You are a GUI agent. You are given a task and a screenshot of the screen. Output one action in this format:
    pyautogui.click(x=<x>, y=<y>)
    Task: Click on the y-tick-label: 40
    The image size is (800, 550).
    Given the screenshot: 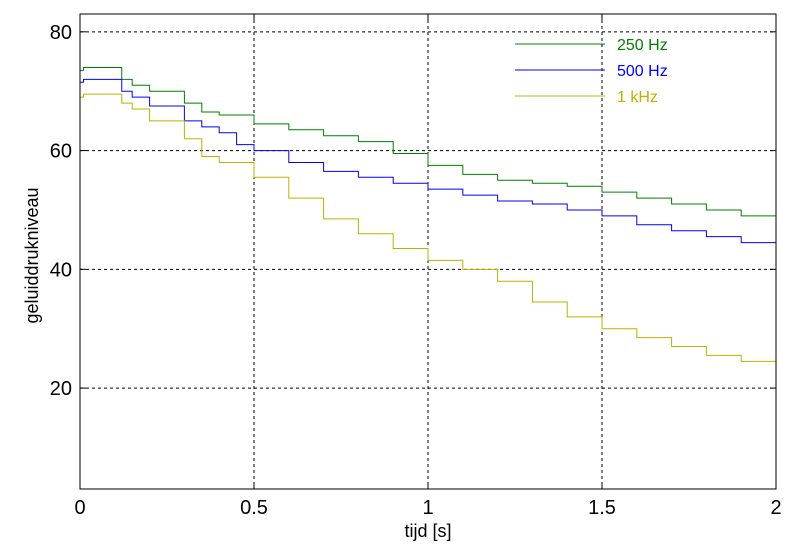 What is the action you would take?
    pyautogui.click(x=61, y=270)
    